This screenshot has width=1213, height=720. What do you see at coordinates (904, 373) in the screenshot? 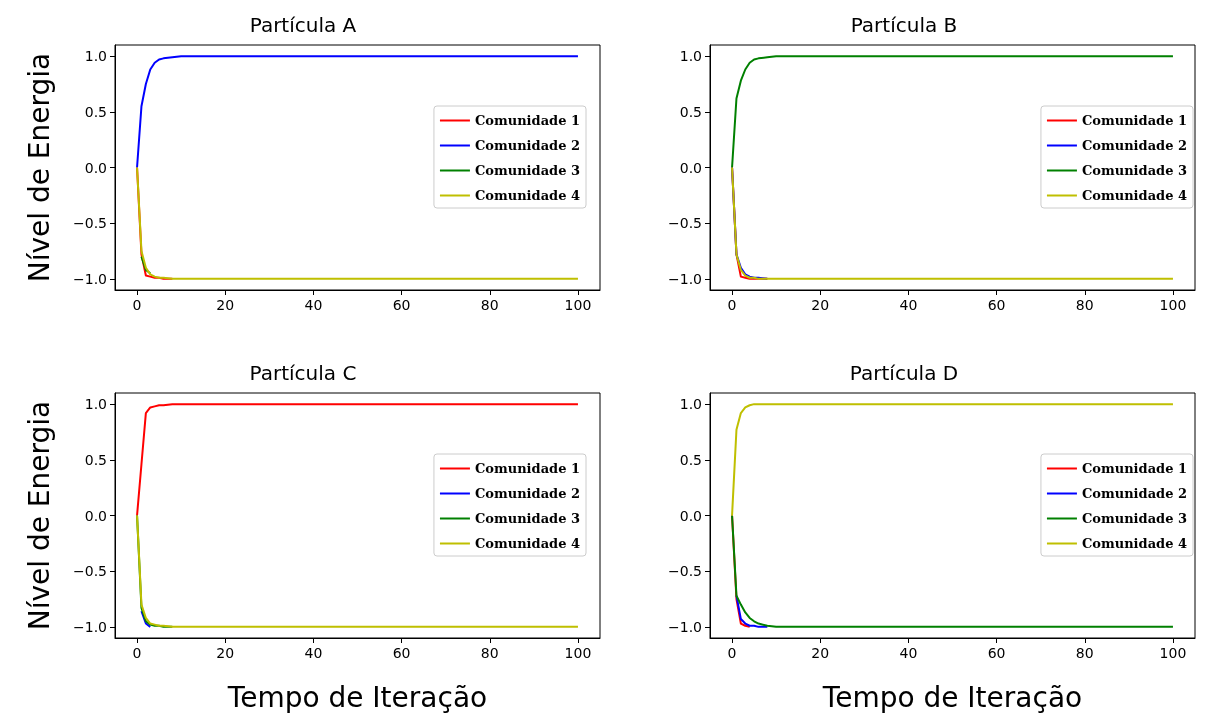
I see `chart-title: Partícula D` at bounding box center [904, 373].